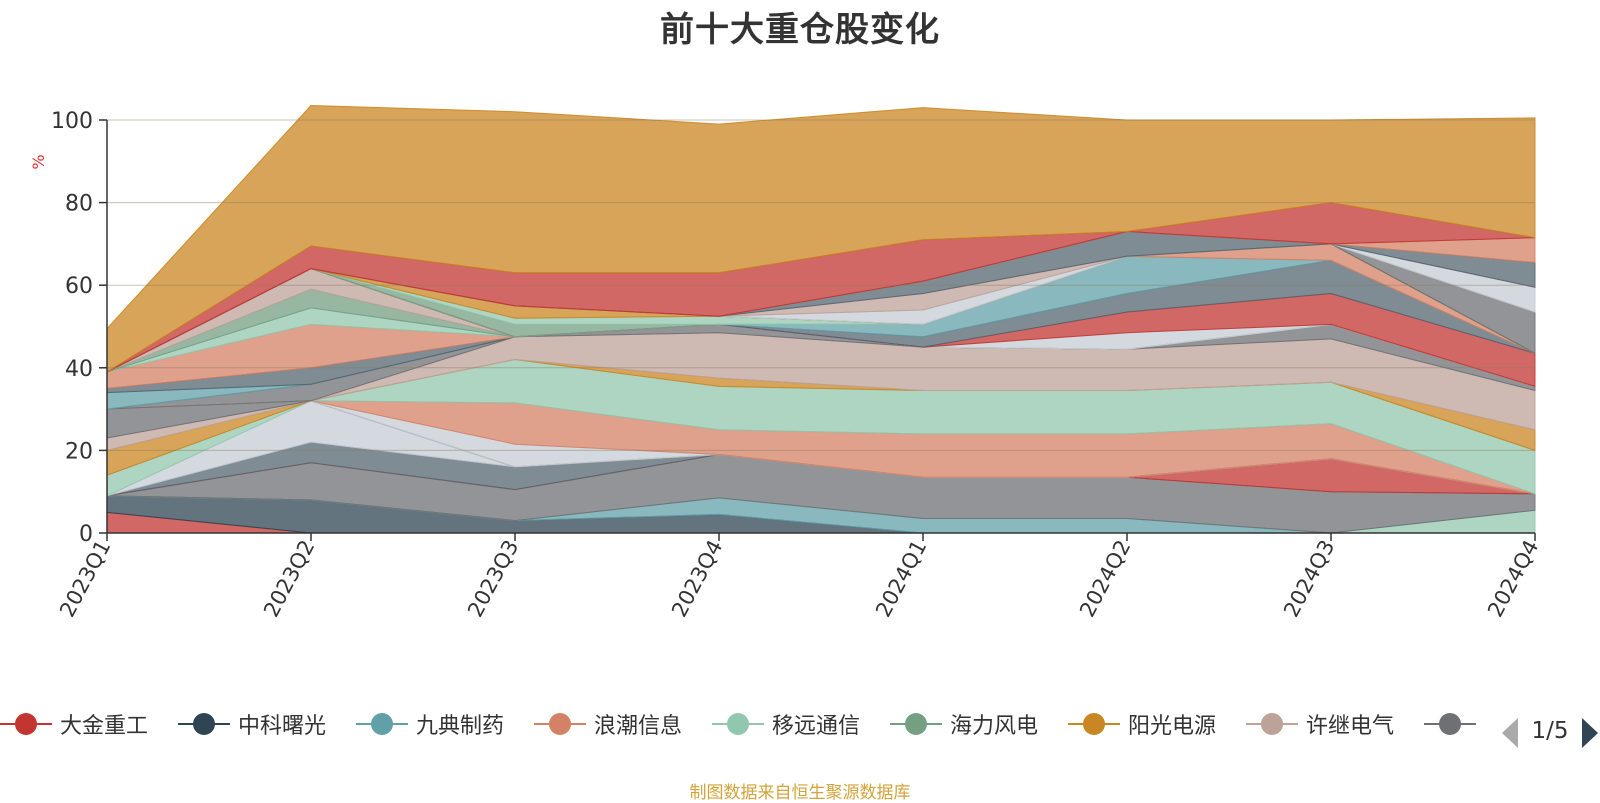 This screenshot has width=1600, height=803. What do you see at coordinates (85, 578) in the screenshot?
I see `x-tick-label: 2023Q1` at bounding box center [85, 578].